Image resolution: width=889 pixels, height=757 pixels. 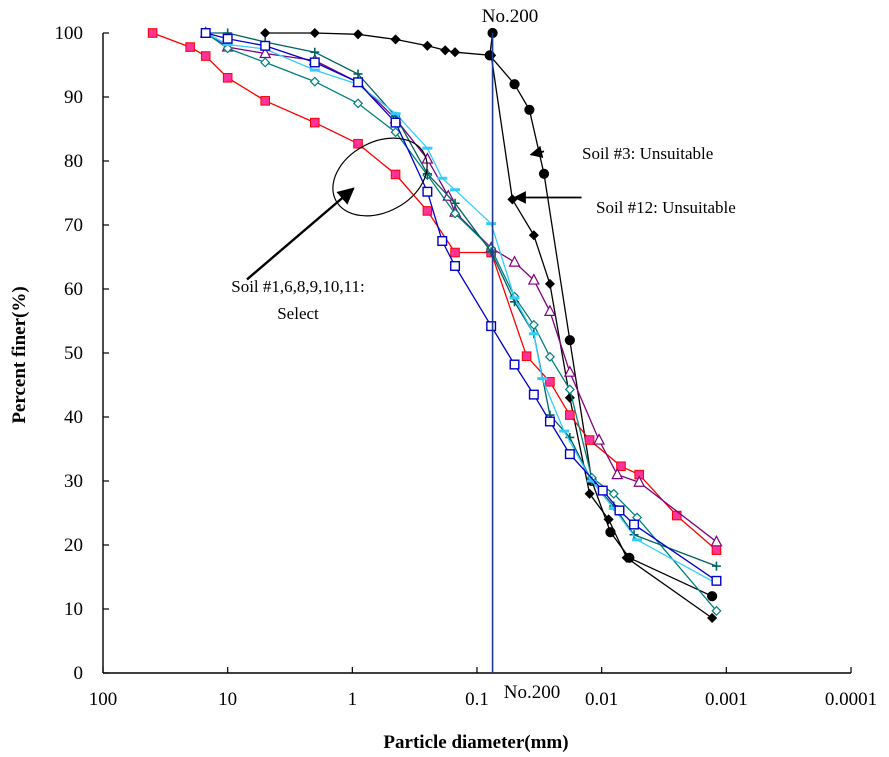 What do you see at coordinates (666, 207) in the screenshot?
I see `annotation-soil12: Soil #12: Unsuitable` at bounding box center [666, 207].